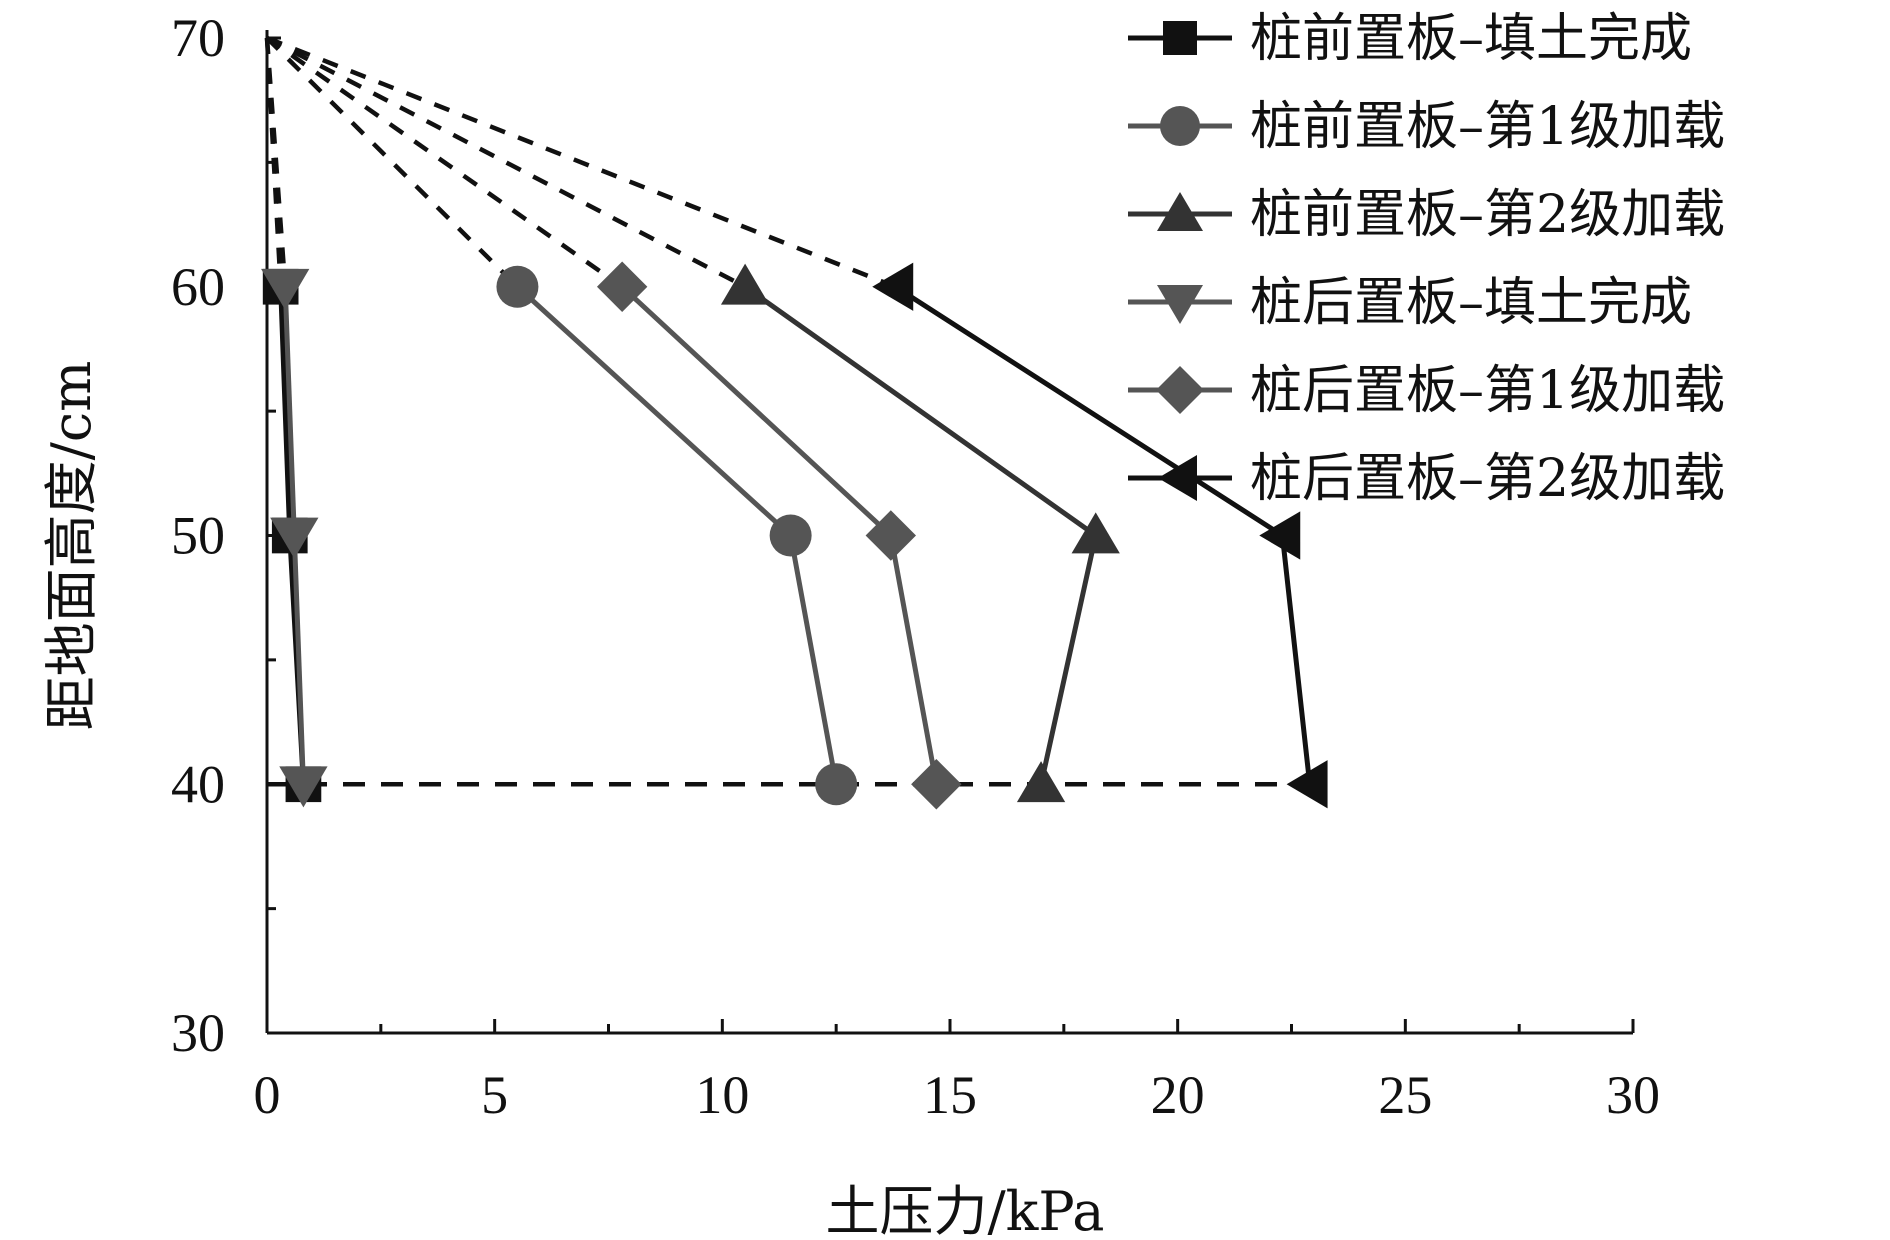 The image size is (1890, 1240). I want to click on legend-entry: 桩后置板–填土完成, so click(1410, 303).